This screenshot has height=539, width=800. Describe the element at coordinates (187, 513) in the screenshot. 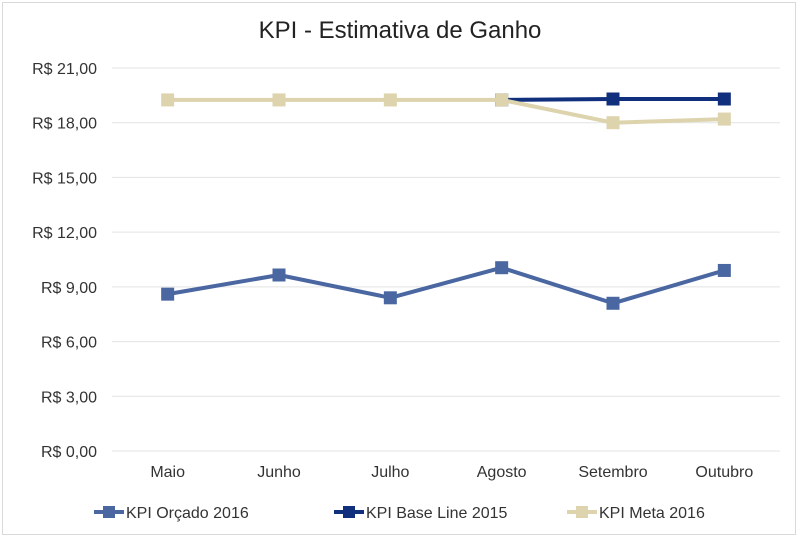

I see `legend-label: KPI Orçado 2016` at that location.